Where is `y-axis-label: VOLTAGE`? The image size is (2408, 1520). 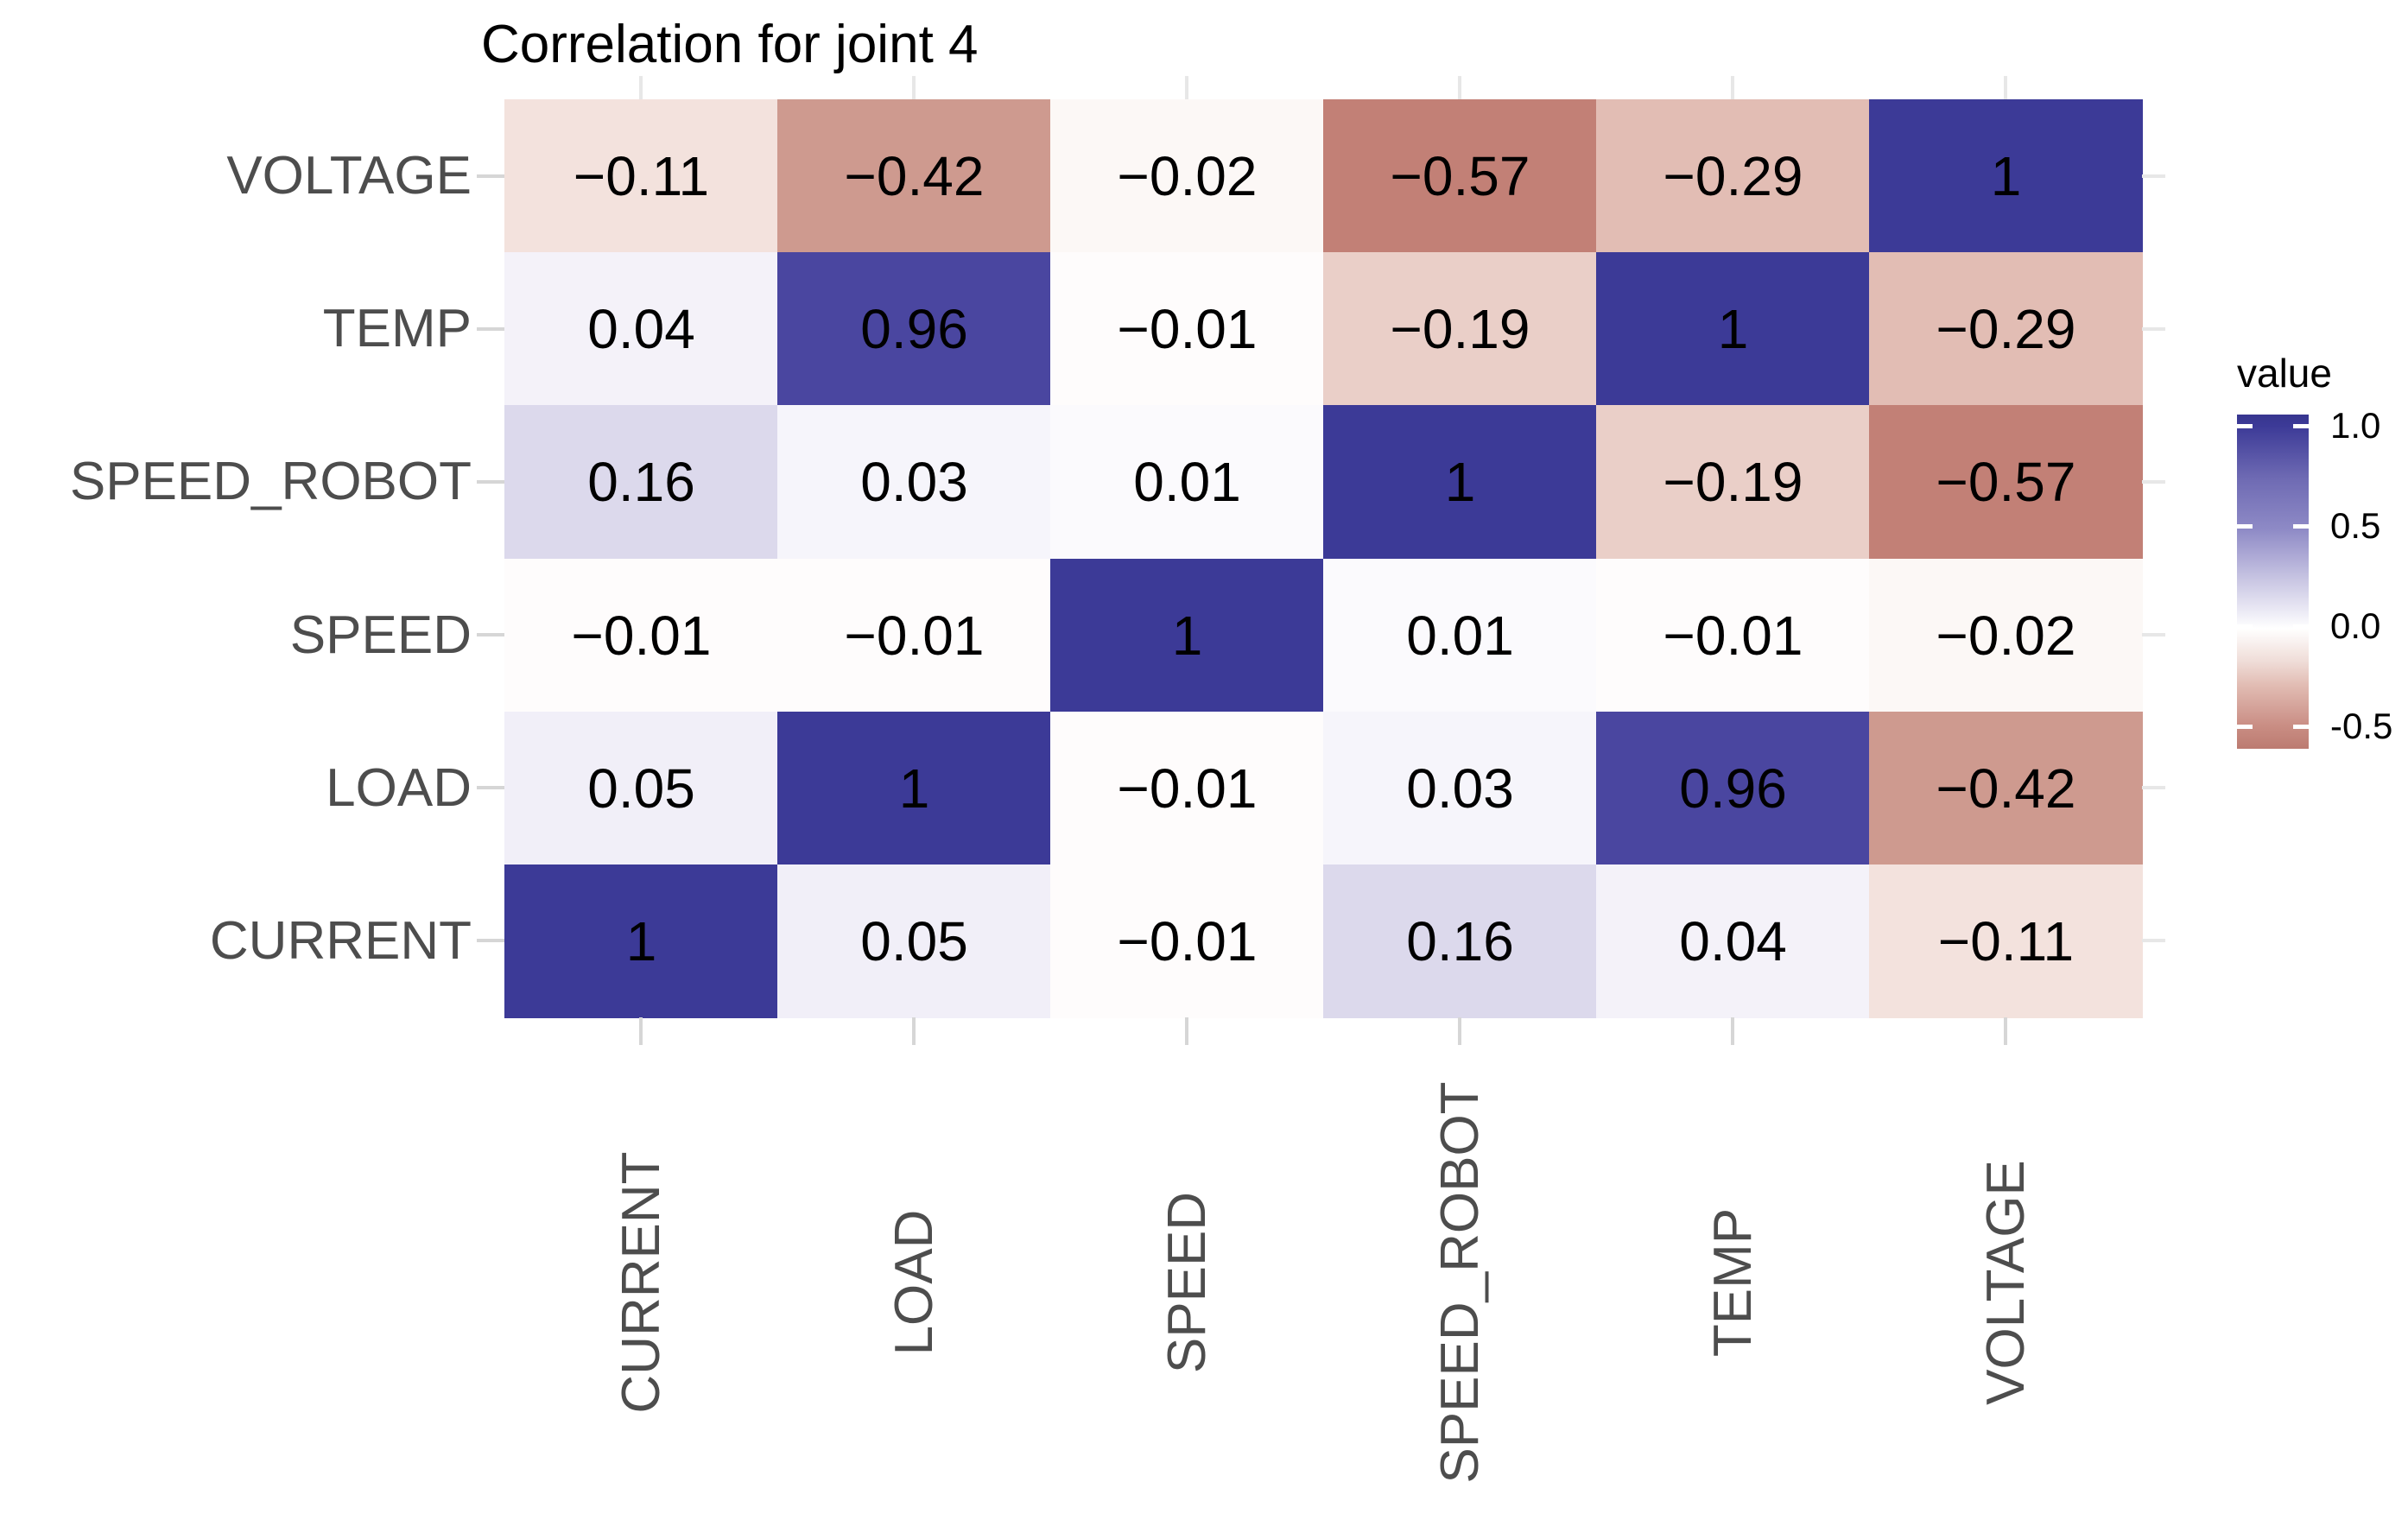 y-axis-label: VOLTAGE is located at coordinates (349, 176).